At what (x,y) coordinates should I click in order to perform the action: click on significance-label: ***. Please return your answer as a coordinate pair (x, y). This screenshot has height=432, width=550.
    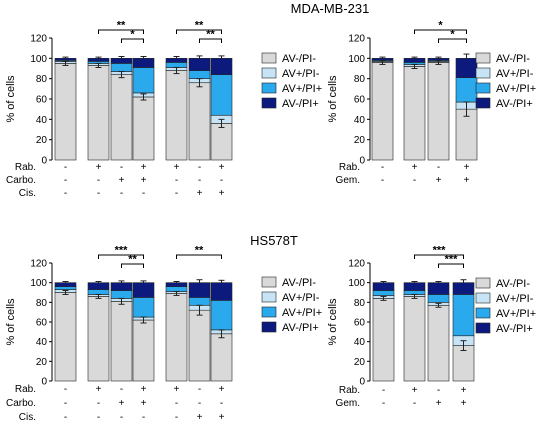
    Looking at the image, I should click on (452, 260).